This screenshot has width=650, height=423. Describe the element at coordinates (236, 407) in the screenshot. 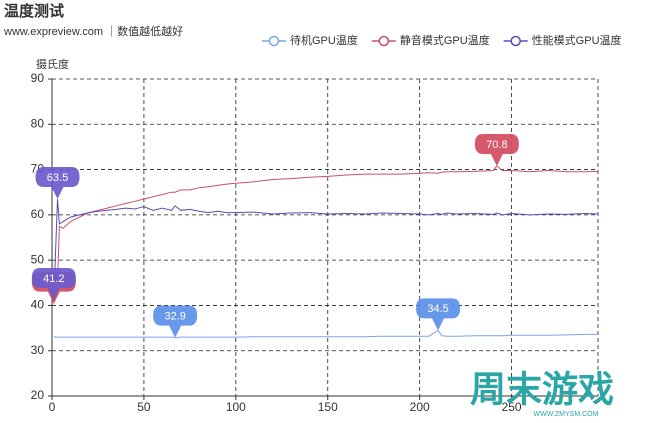

I see `x-tick-label: 100` at that location.